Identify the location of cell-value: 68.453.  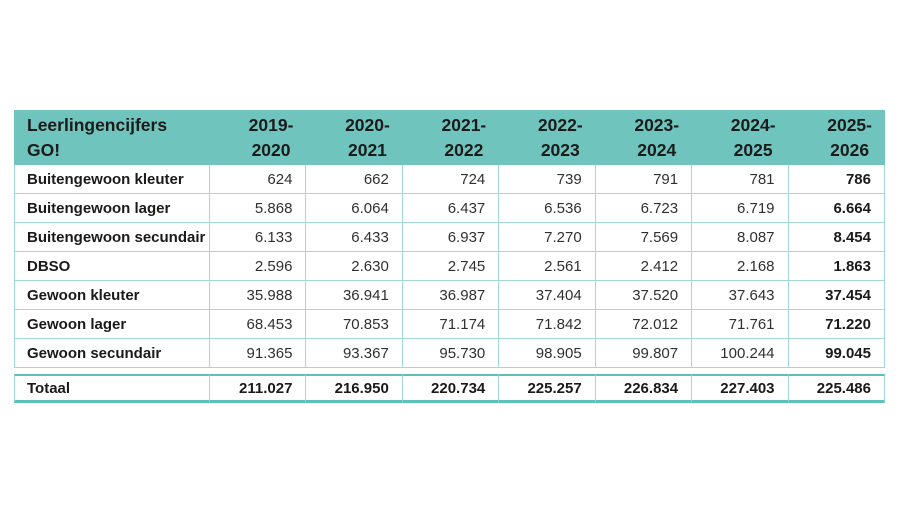
(258, 324).